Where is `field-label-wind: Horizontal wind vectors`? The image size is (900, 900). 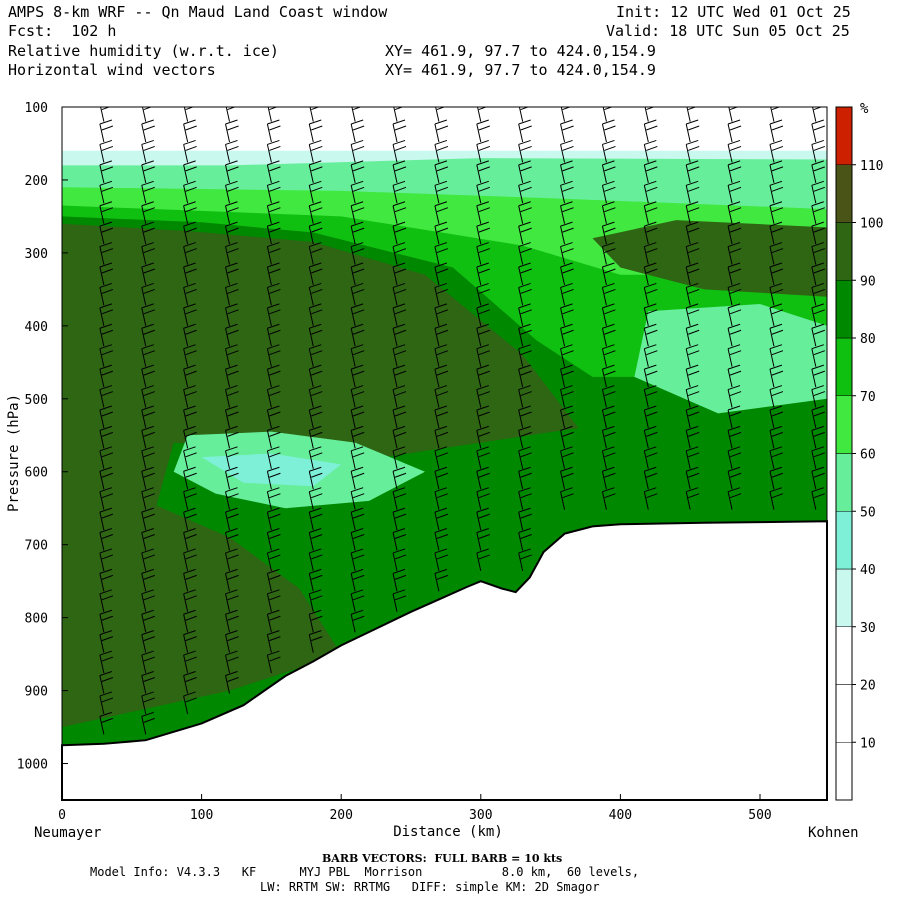 field-label-wind: Horizontal wind vectors is located at coordinates (112, 70).